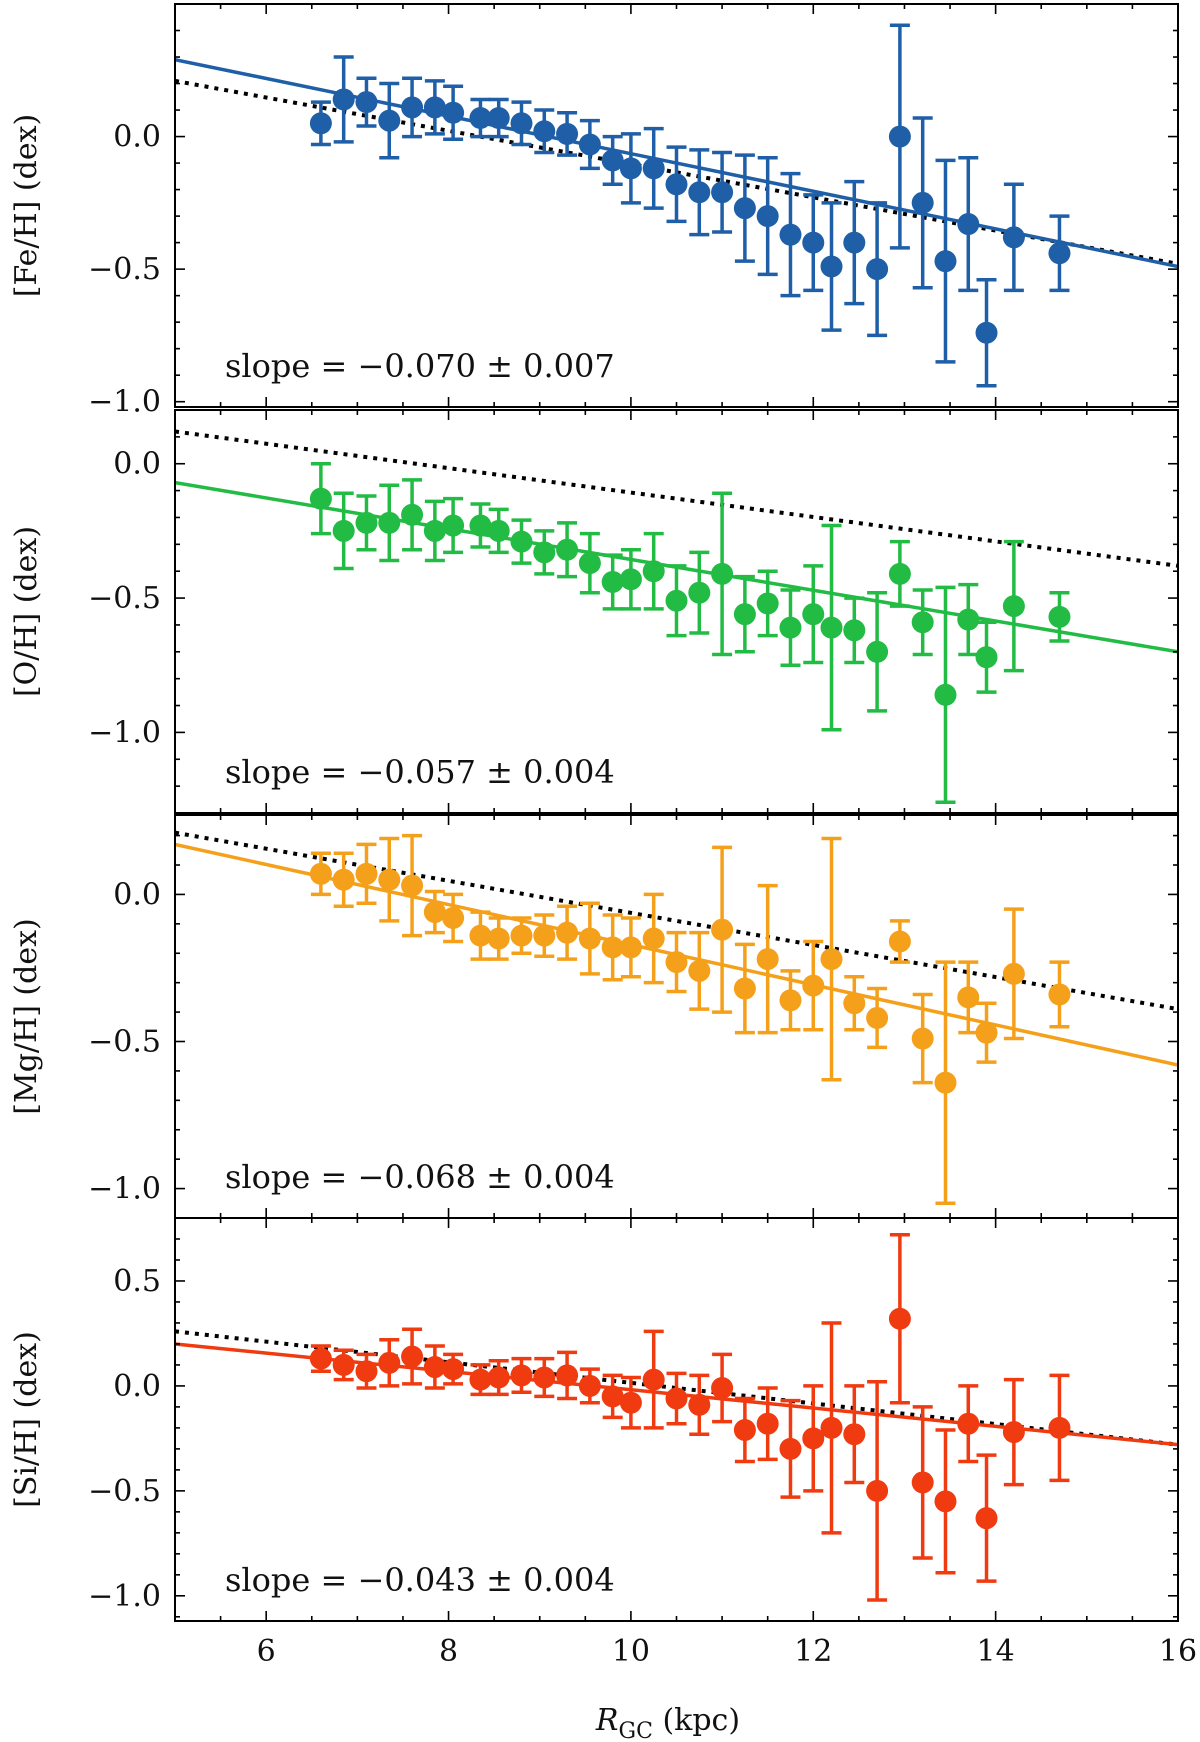 The width and height of the screenshot is (1200, 1742). Describe the element at coordinates (137, 137) in the screenshot. I see `y-tick-label: 0.0` at that location.